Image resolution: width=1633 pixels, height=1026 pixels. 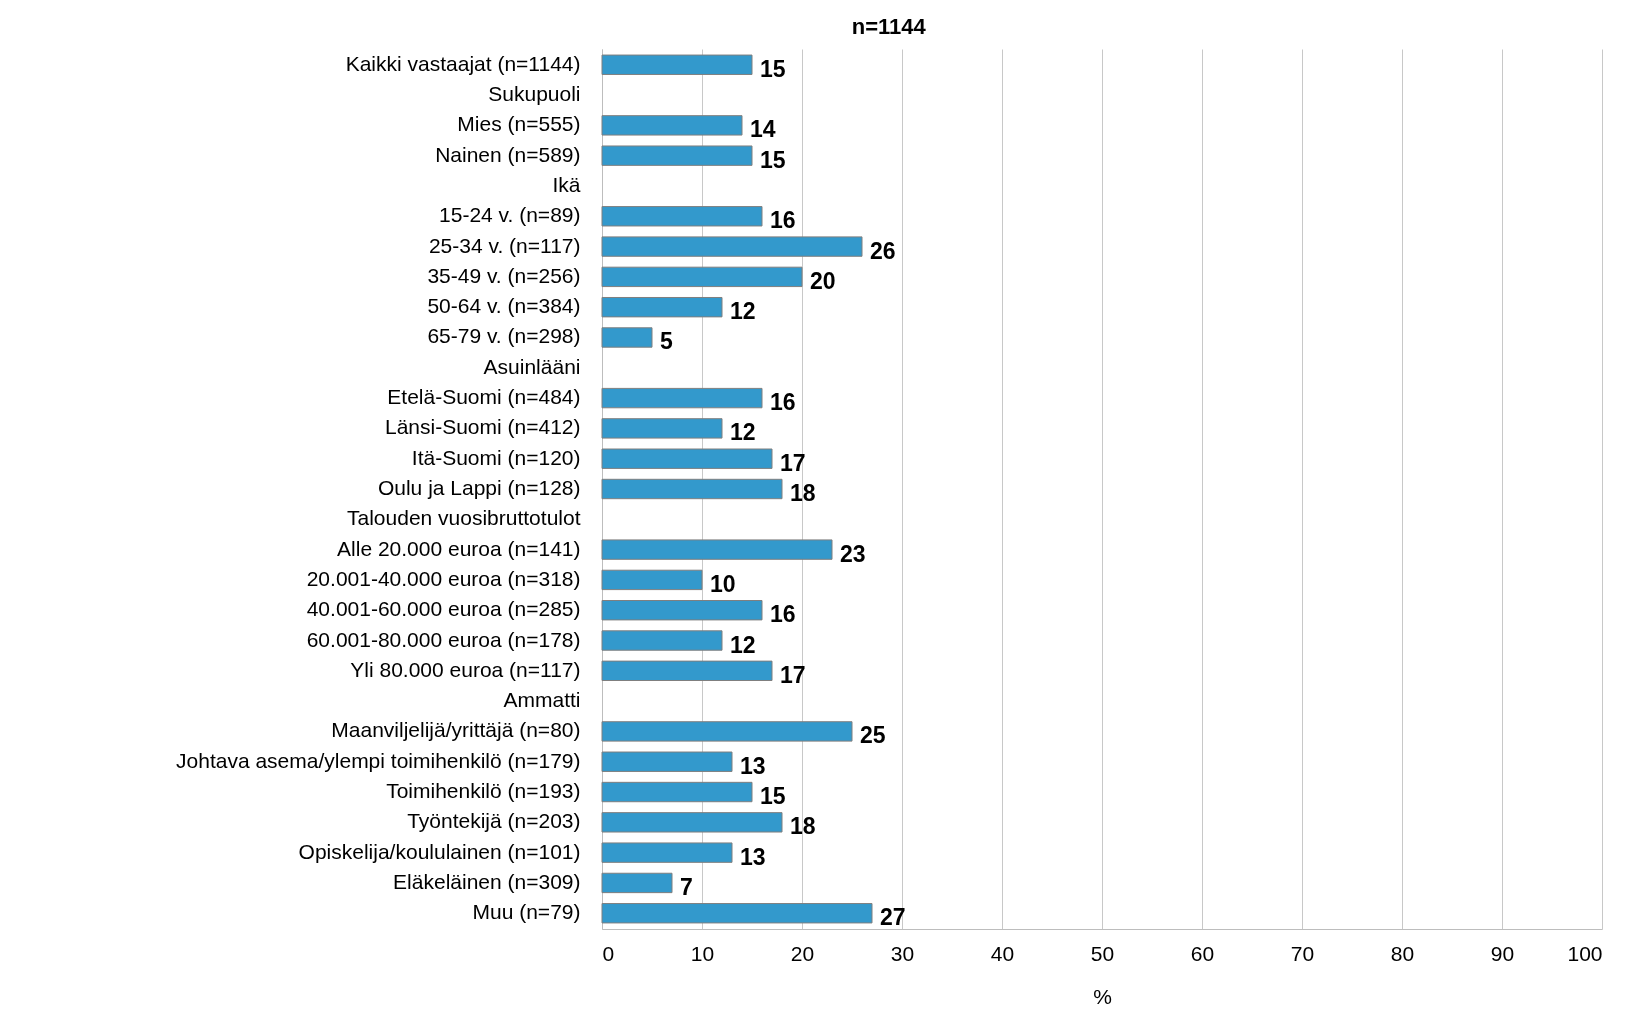 I want to click on y-tick-label: Nainen (n=589), so click(x=508, y=154).